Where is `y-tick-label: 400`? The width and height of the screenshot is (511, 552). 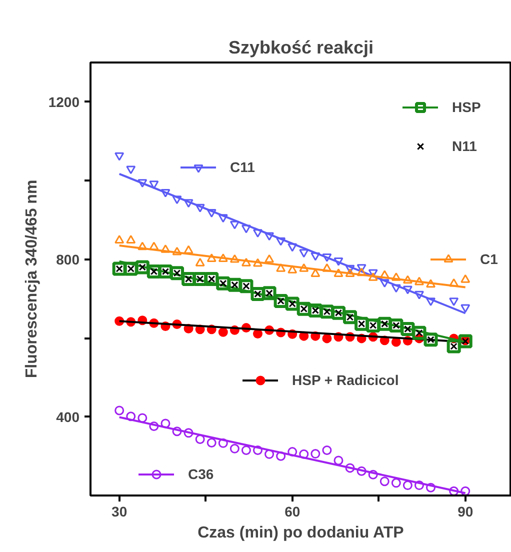 y-tick-label: 400 is located at coordinates (68, 416).